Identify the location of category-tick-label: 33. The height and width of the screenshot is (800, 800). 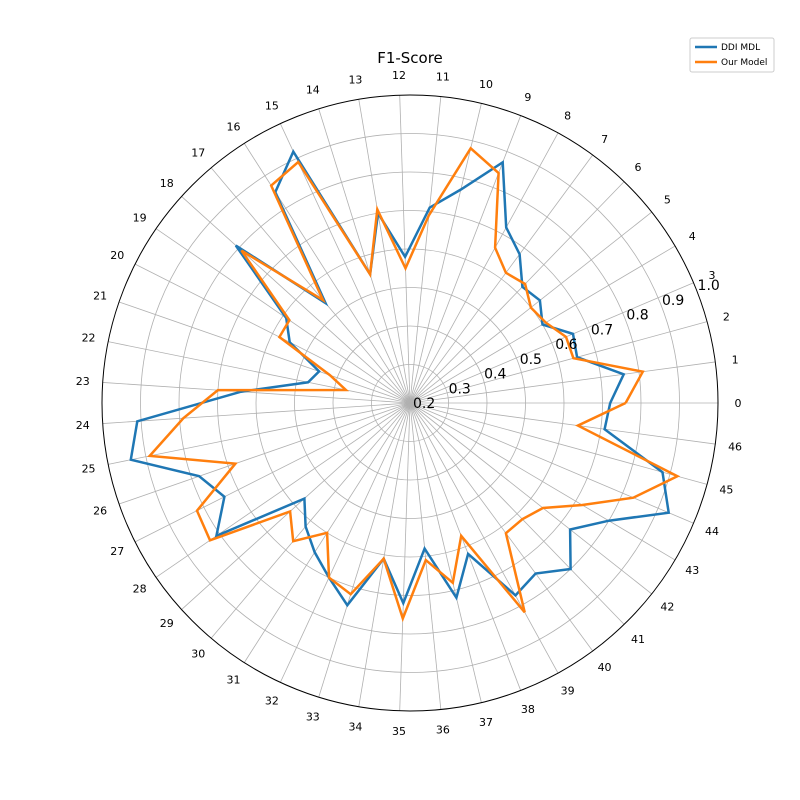
(313, 716).